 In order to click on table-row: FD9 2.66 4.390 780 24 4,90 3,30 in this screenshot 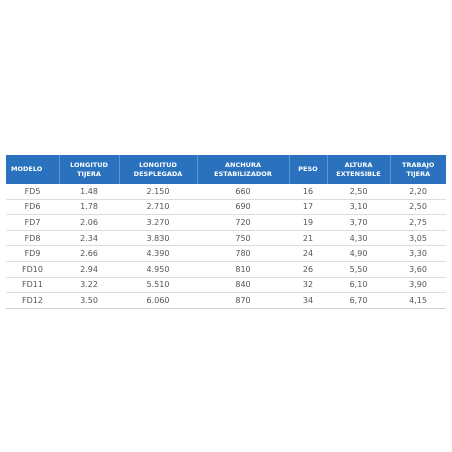, I will do `click(226, 253)`.